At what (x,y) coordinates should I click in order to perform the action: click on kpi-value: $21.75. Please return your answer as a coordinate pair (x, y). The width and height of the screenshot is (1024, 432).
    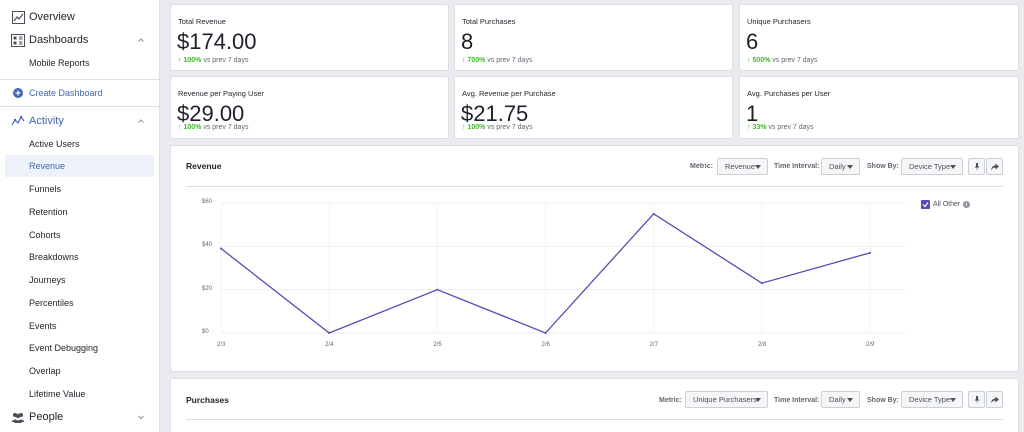
    Looking at the image, I should click on (495, 113).